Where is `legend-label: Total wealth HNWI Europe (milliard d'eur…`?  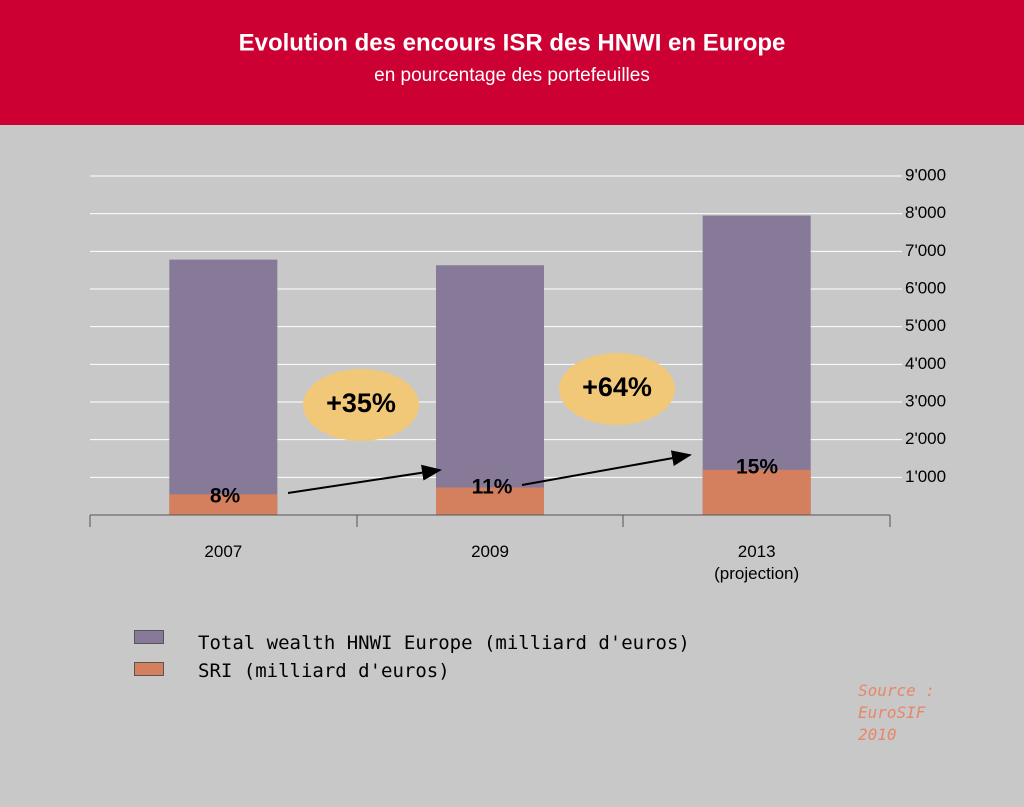
legend-label: Total wealth HNWI Europe (milliard d'eur… is located at coordinates (444, 643).